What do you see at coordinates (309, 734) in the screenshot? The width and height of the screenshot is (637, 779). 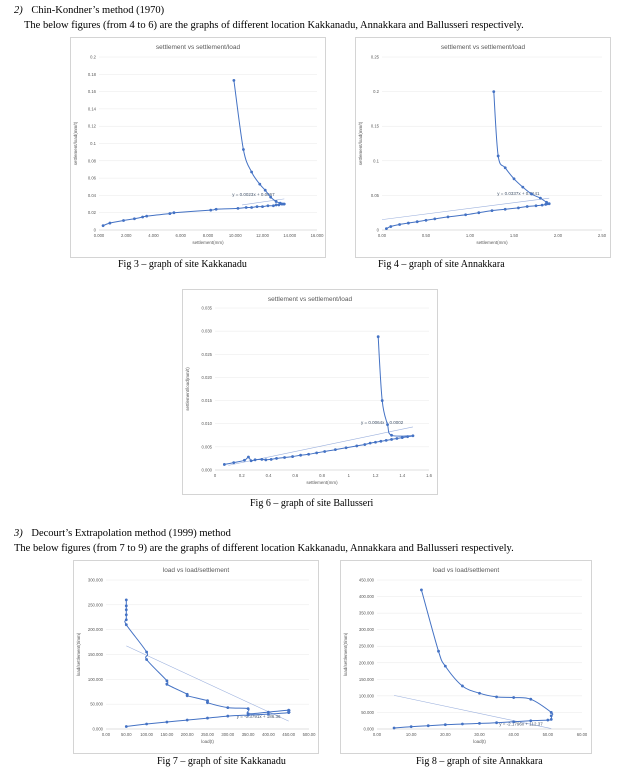 I see `x-tick-label: 500.00` at bounding box center [309, 734].